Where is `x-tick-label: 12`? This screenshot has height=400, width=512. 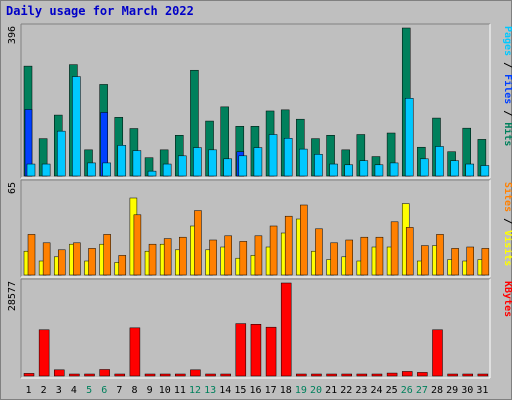
x-tick-label: 12 is located at coordinates (195, 390).